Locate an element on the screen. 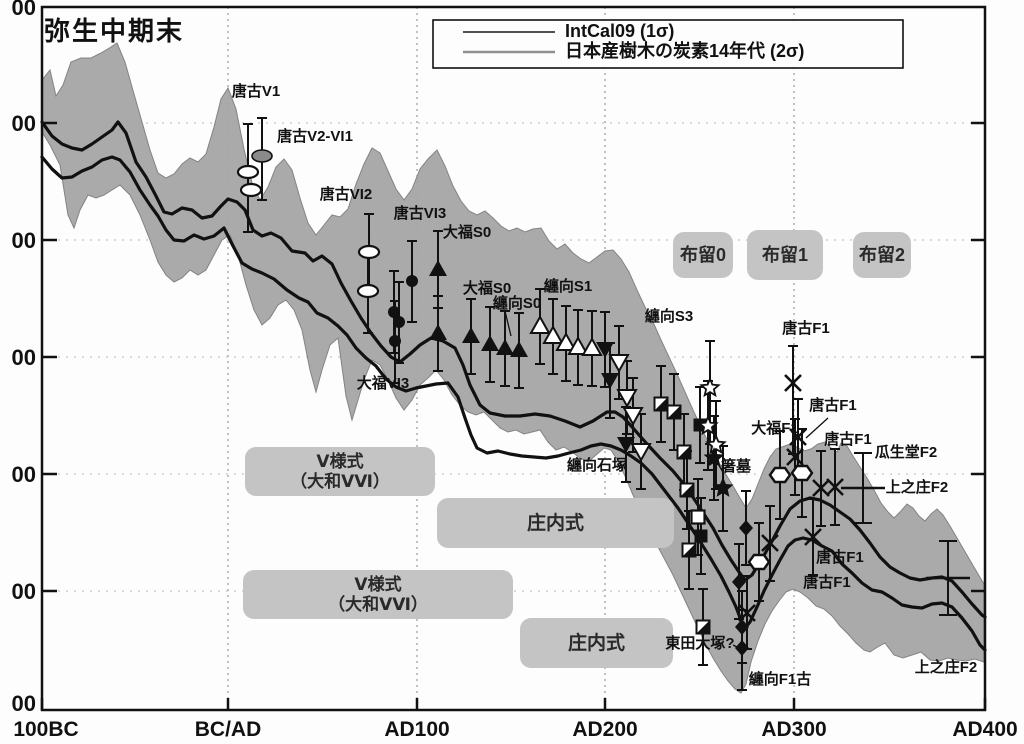  x-axis-label: AD300 is located at coordinates (793, 729).